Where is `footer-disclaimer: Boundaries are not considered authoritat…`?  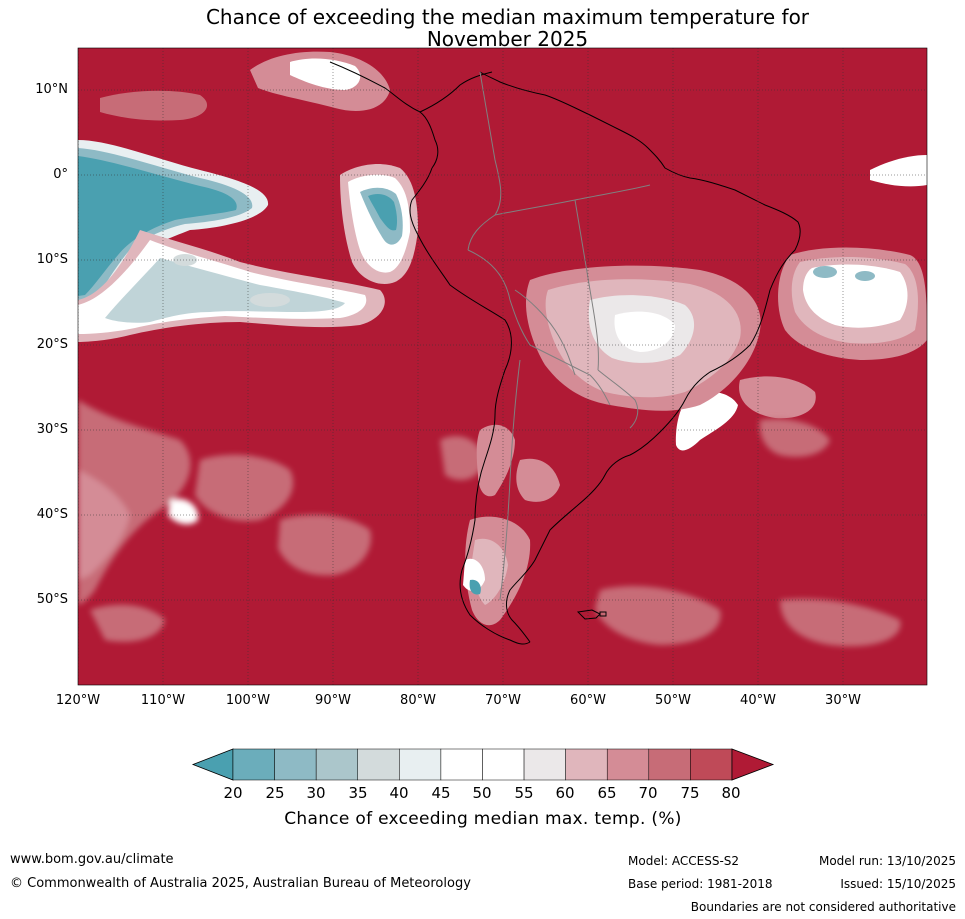
footer-disclaimer: Boundaries are not considered authoritat… is located at coordinates (823, 907).